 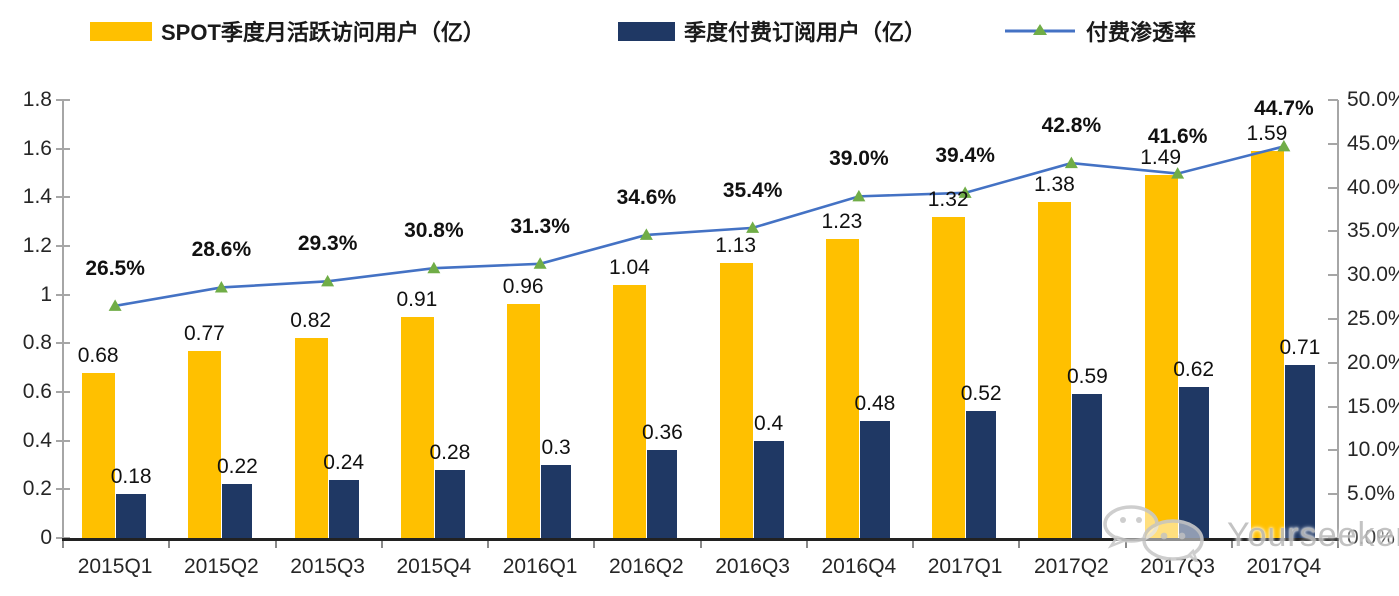 I want to click on x-axis-category-label: 2016Q4, so click(x=859, y=566).